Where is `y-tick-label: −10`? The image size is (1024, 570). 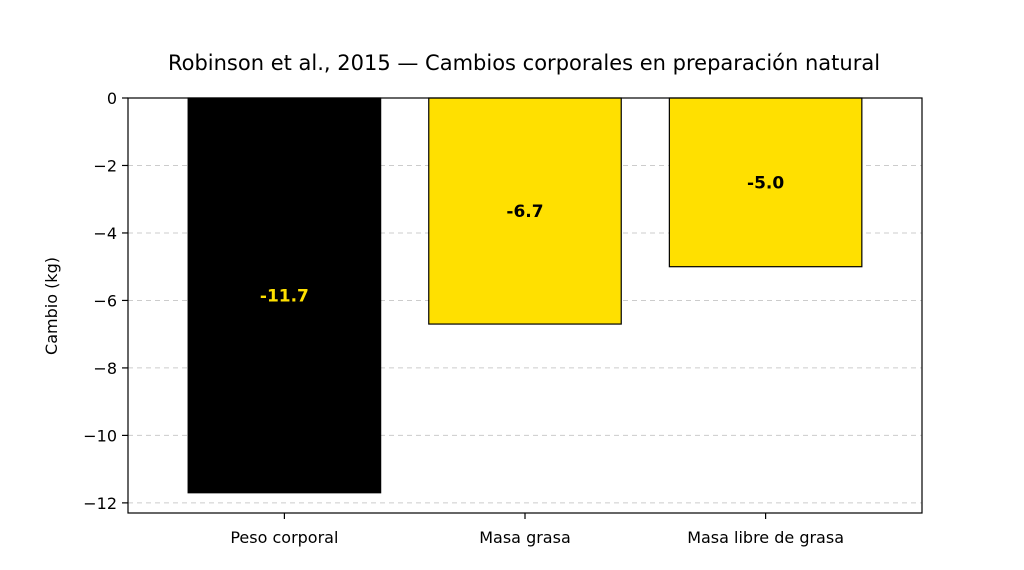
y-tick-label: −10 is located at coordinates (100, 435).